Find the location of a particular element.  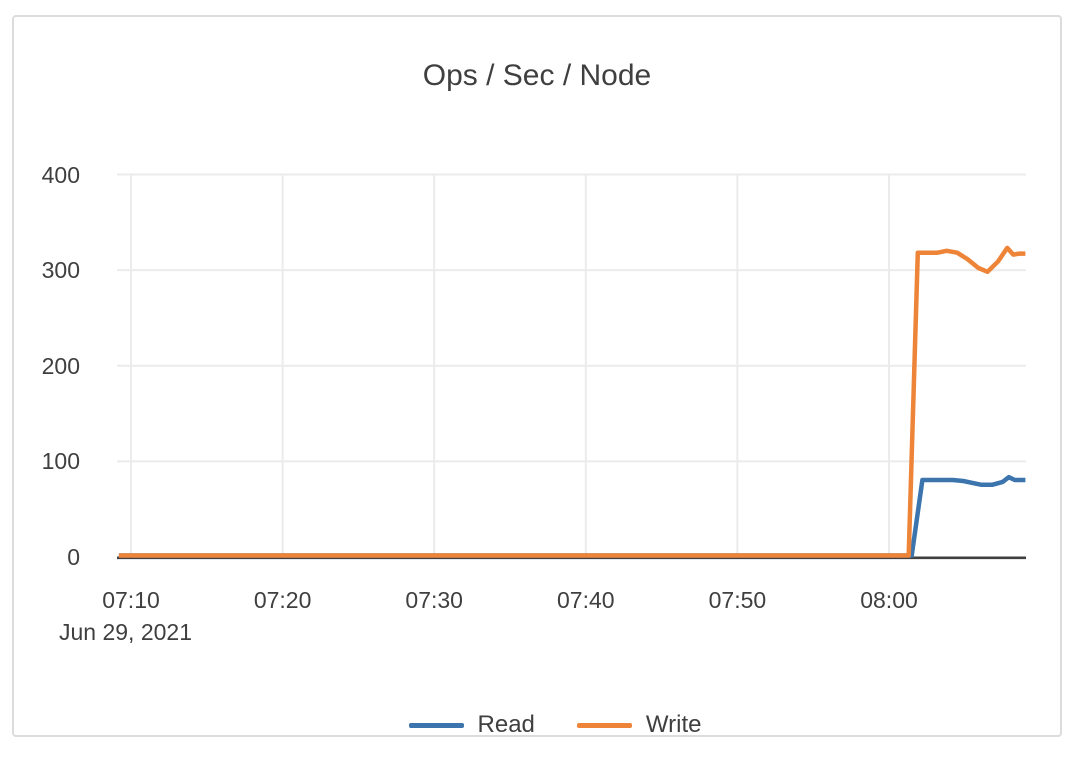

legend-swatch-read is located at coordinates (436, 725).